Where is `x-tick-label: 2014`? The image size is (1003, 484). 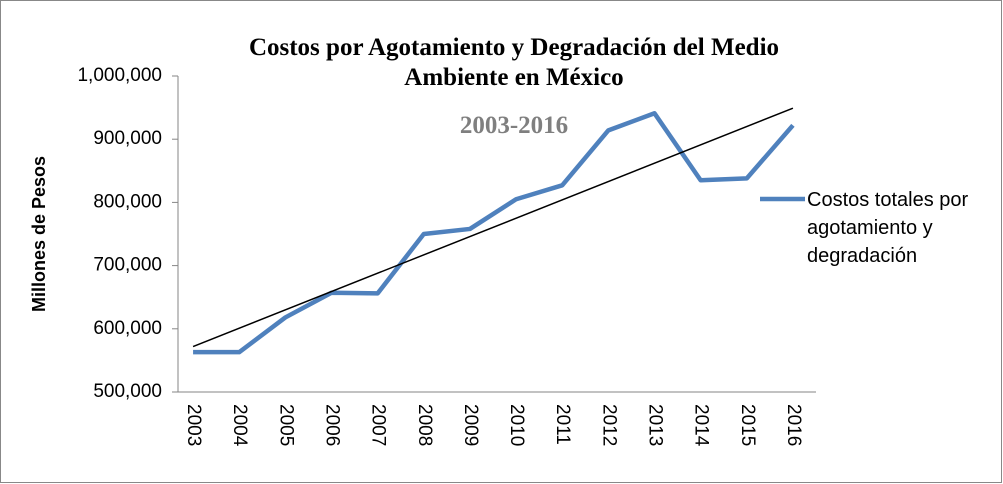
x-tick-label: 2014 is located at coordinates (701, 425).